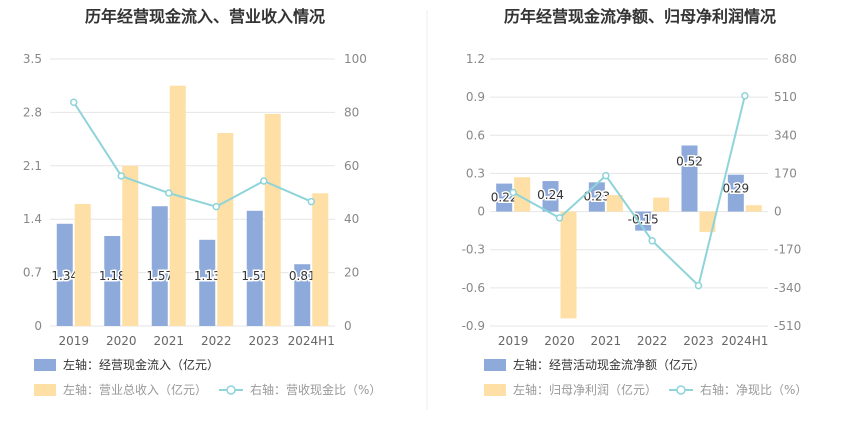 The width and height of the screenshot is (850, 437). Describe the element at coordinates (473, 250) in the screenshot. I see `y-left-tick-label: -0.3` at that location.